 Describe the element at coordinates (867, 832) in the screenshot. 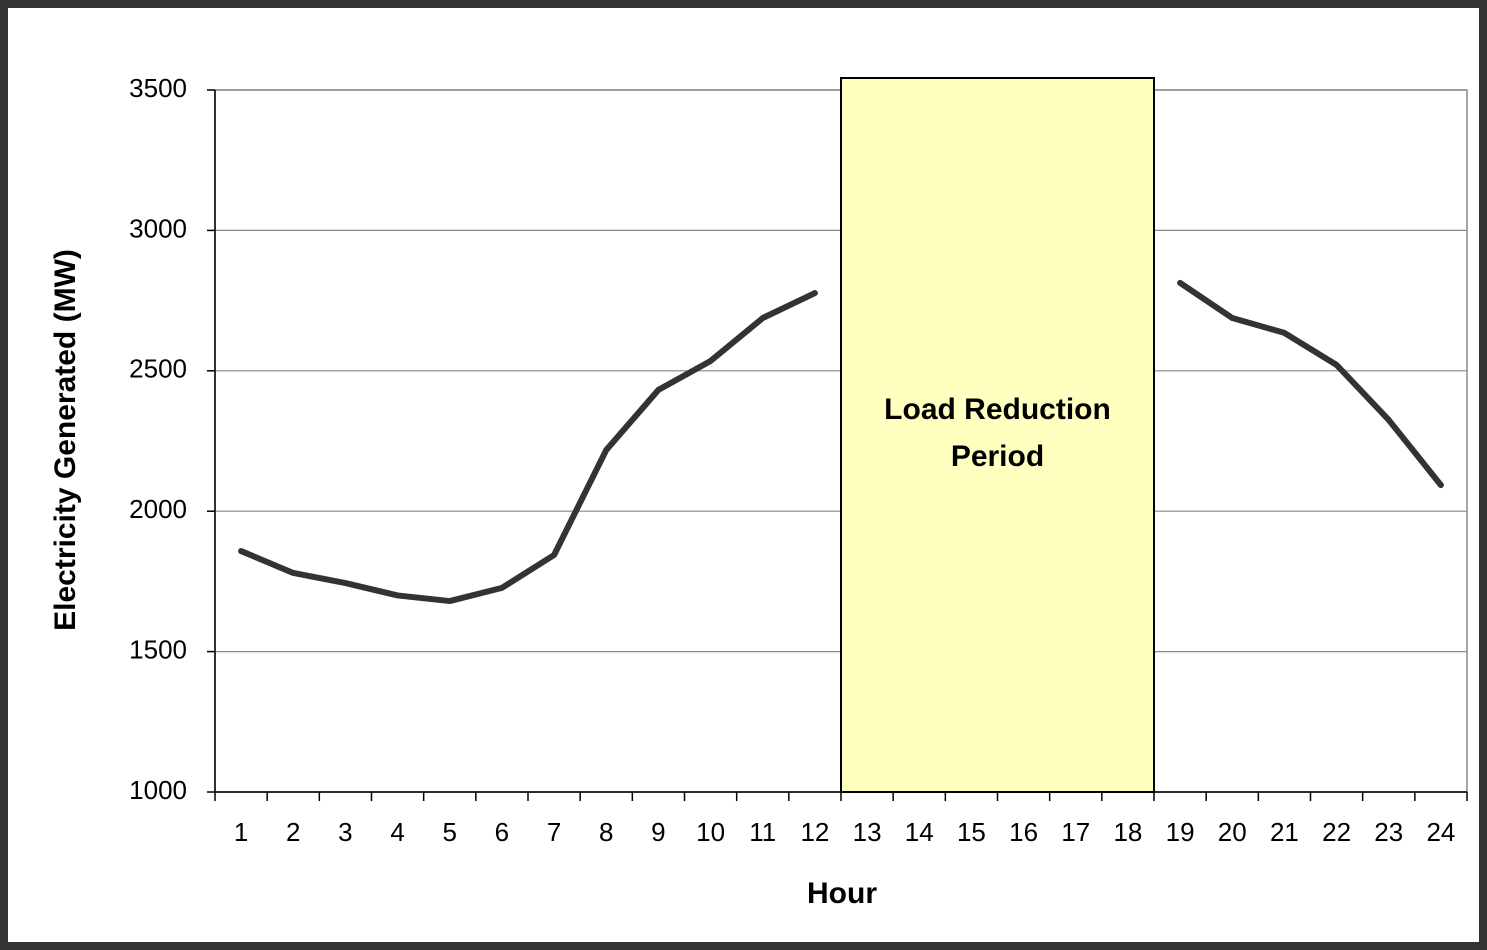

I see `x-tick-label: 13` at that location.